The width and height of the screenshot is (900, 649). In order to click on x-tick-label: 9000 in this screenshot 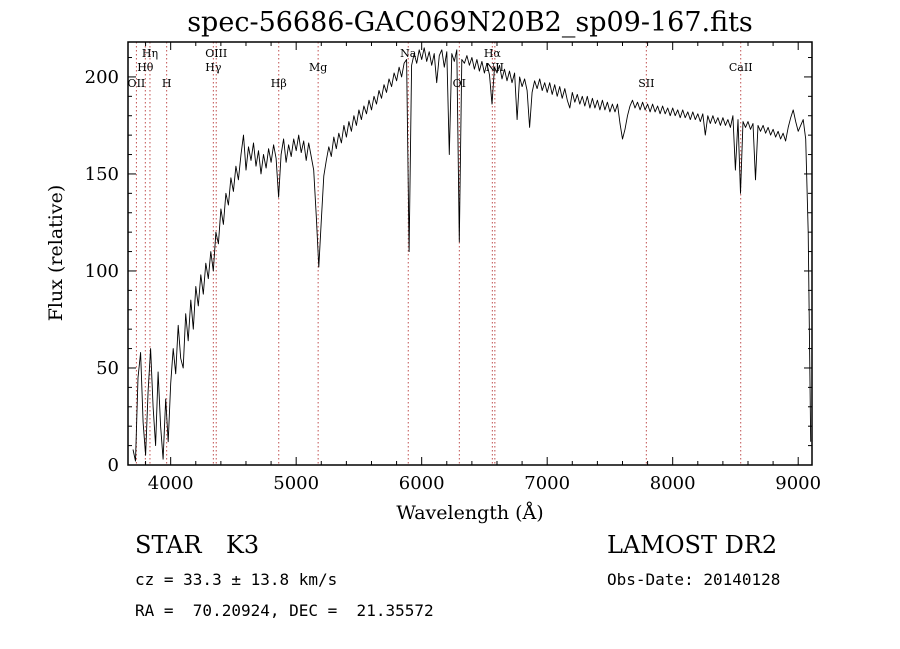, I will do `click(798, 483)`.